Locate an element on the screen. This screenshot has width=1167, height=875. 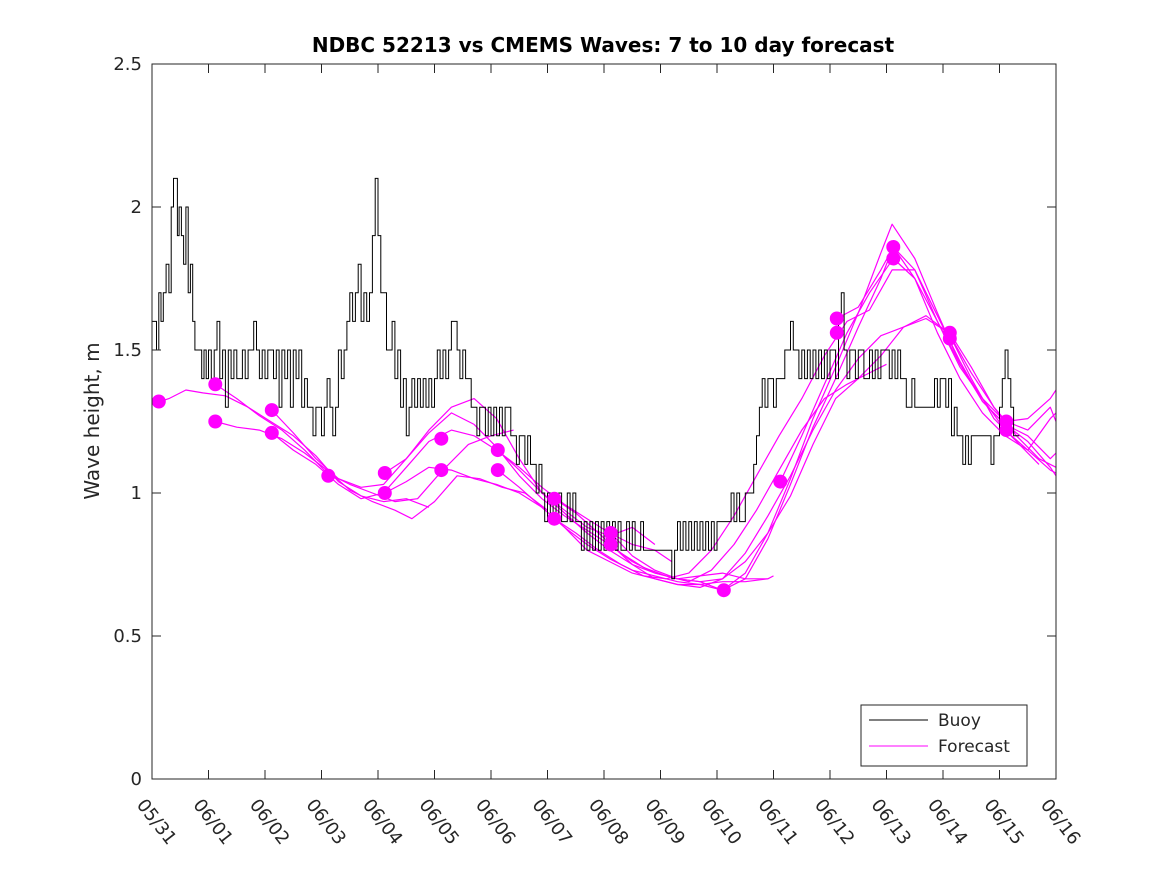
y-tick-label: 2 is located at coordinates (136, 207).